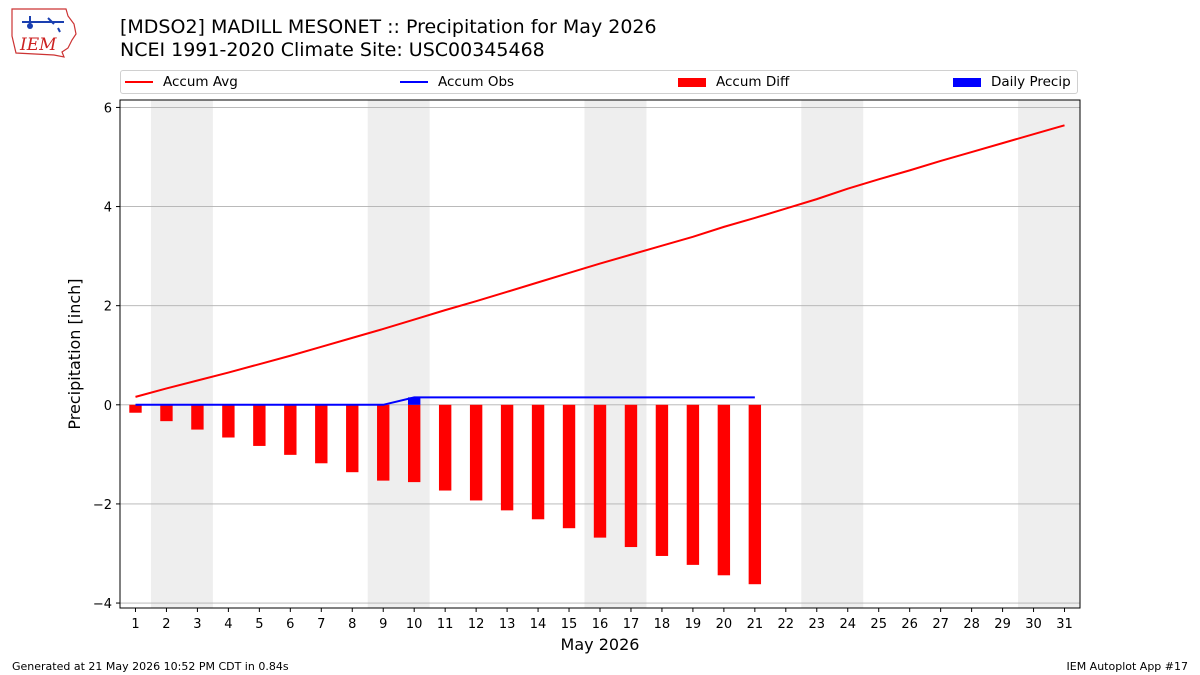  I want to click on y-axis-label: Precipitation [inch], so click(74, 353).